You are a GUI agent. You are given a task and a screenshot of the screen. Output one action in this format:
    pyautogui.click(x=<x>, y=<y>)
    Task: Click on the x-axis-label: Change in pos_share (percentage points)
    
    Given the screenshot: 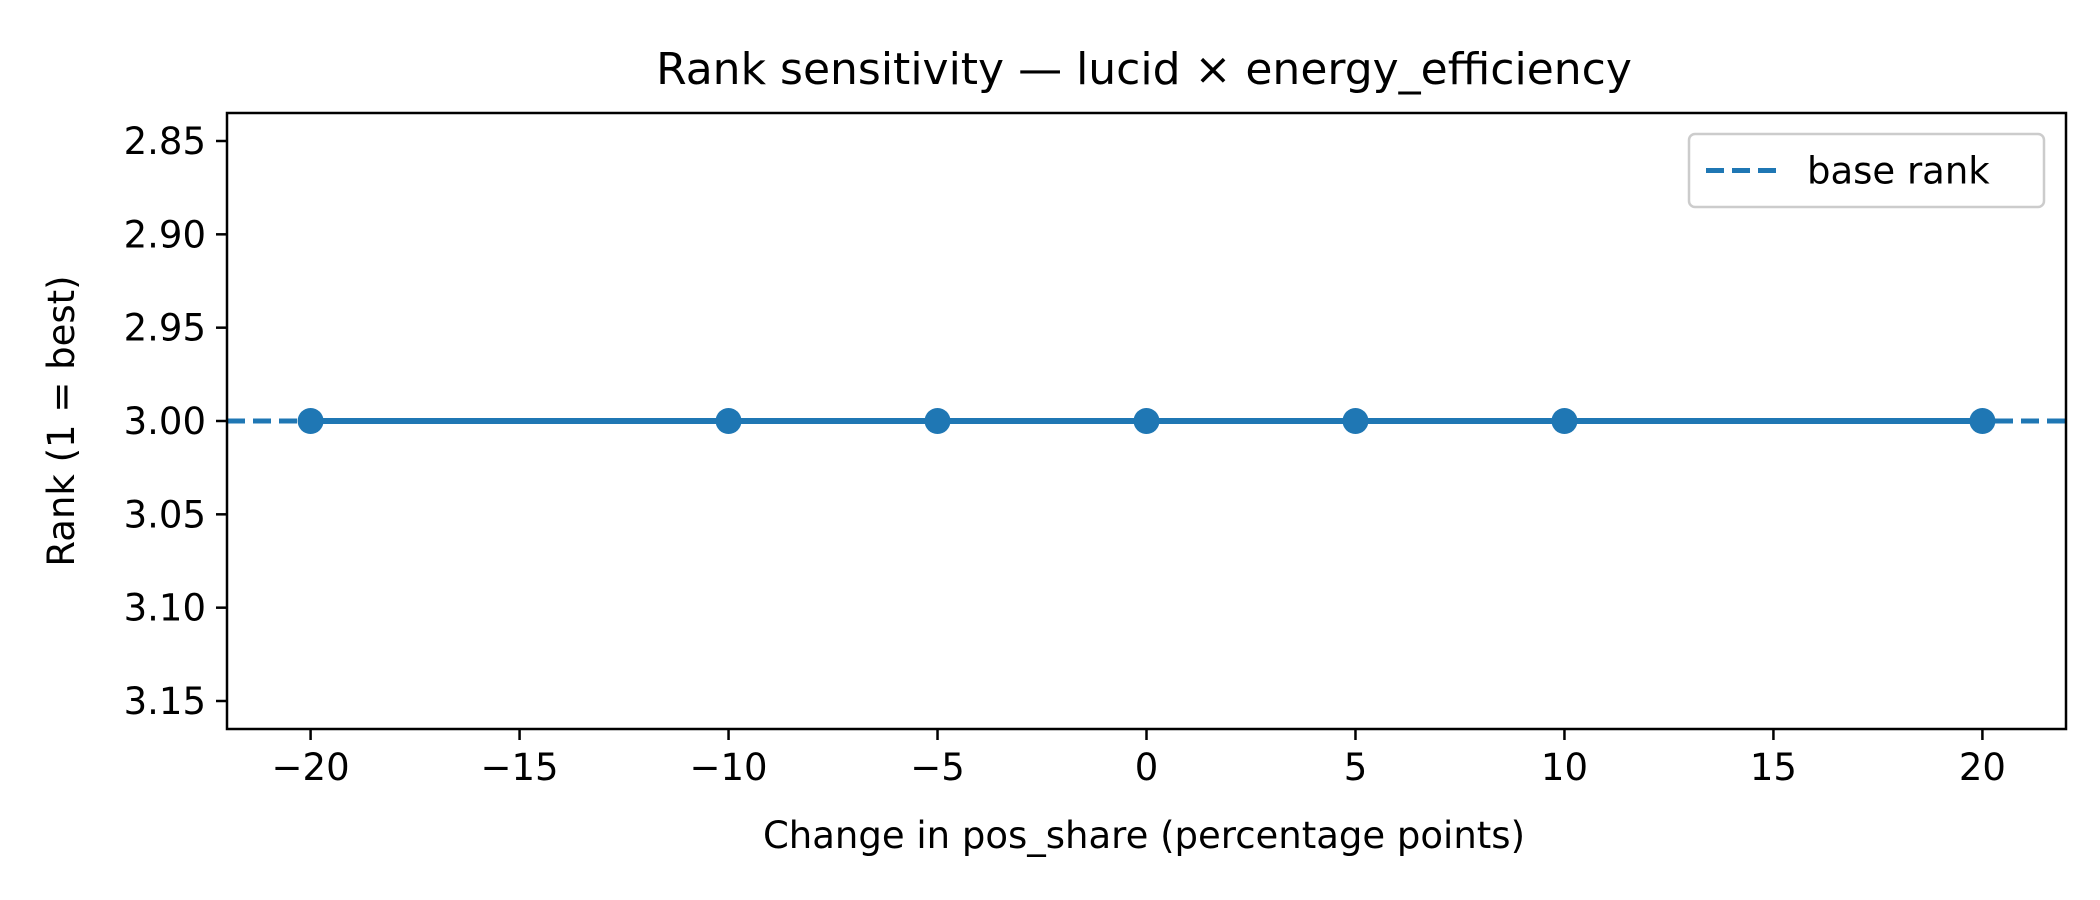 What is the action you would take?
    pyautogui.click(x=1144, y=835)
    